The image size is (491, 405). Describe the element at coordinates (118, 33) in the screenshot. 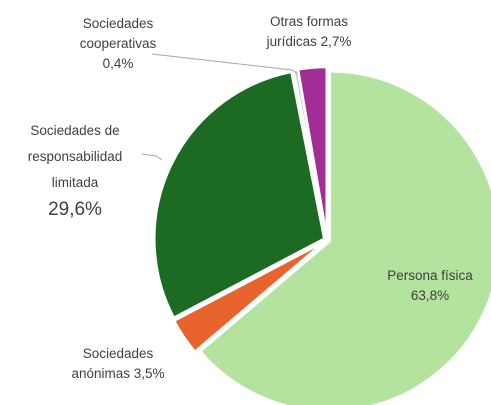

I see `category-label: Sociedades cooperativas` at that location.